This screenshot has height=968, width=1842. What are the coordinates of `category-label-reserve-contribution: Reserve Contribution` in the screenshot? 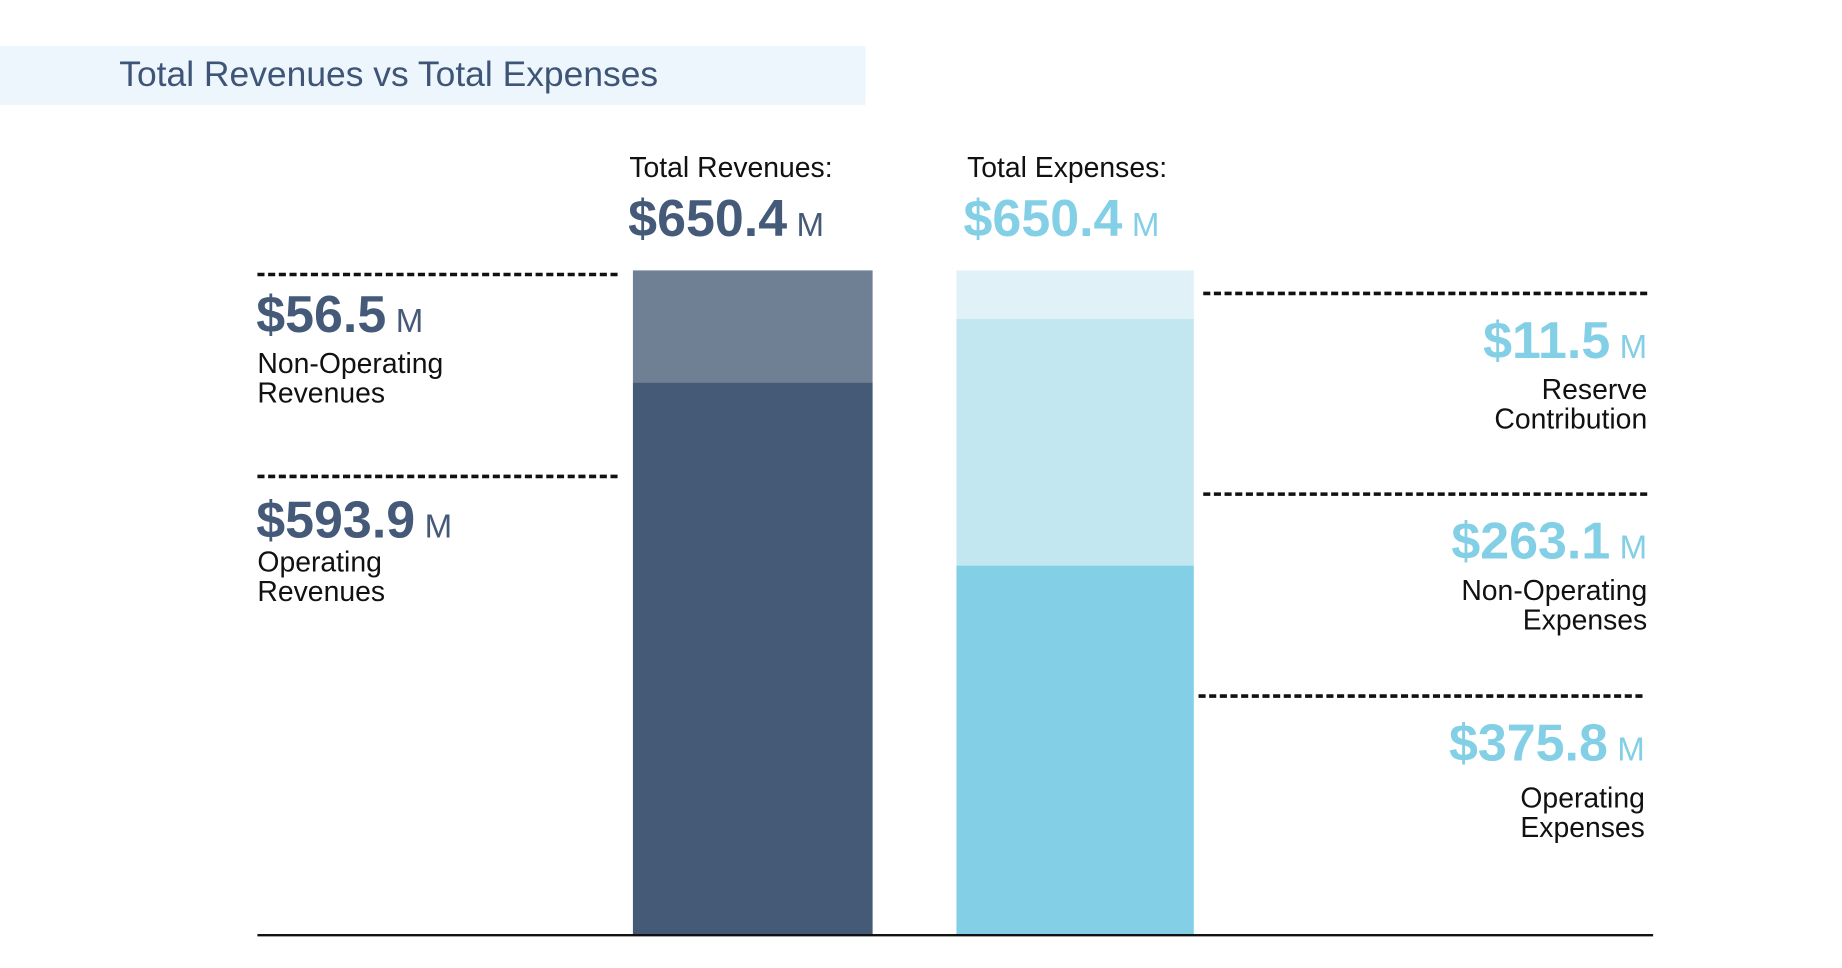 It's located at (1570, 404).